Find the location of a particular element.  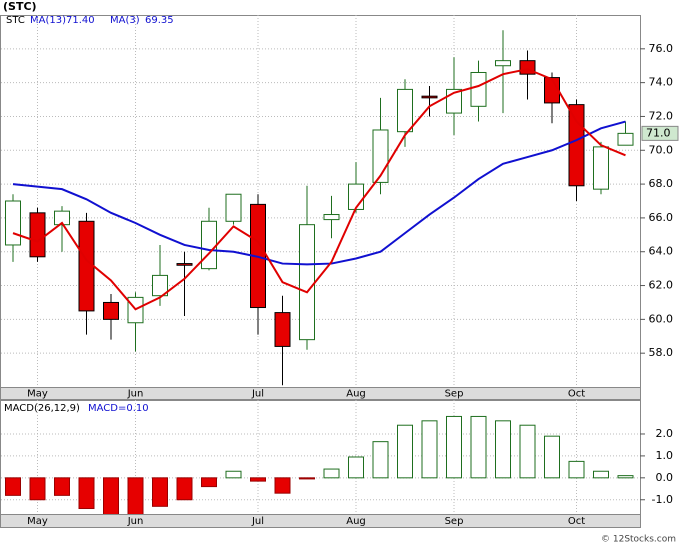

y-tick-label: 2.0 is located at coordinates (665, 433).